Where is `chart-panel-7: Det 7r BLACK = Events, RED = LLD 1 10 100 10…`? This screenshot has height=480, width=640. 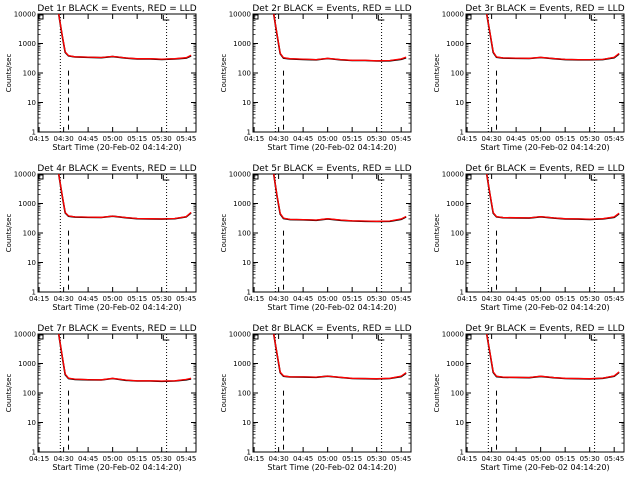 chart-panel-7: Det 7r BLACK = Events, RED = LLD 1 10 100 10… is located at coordinates (101, 398).